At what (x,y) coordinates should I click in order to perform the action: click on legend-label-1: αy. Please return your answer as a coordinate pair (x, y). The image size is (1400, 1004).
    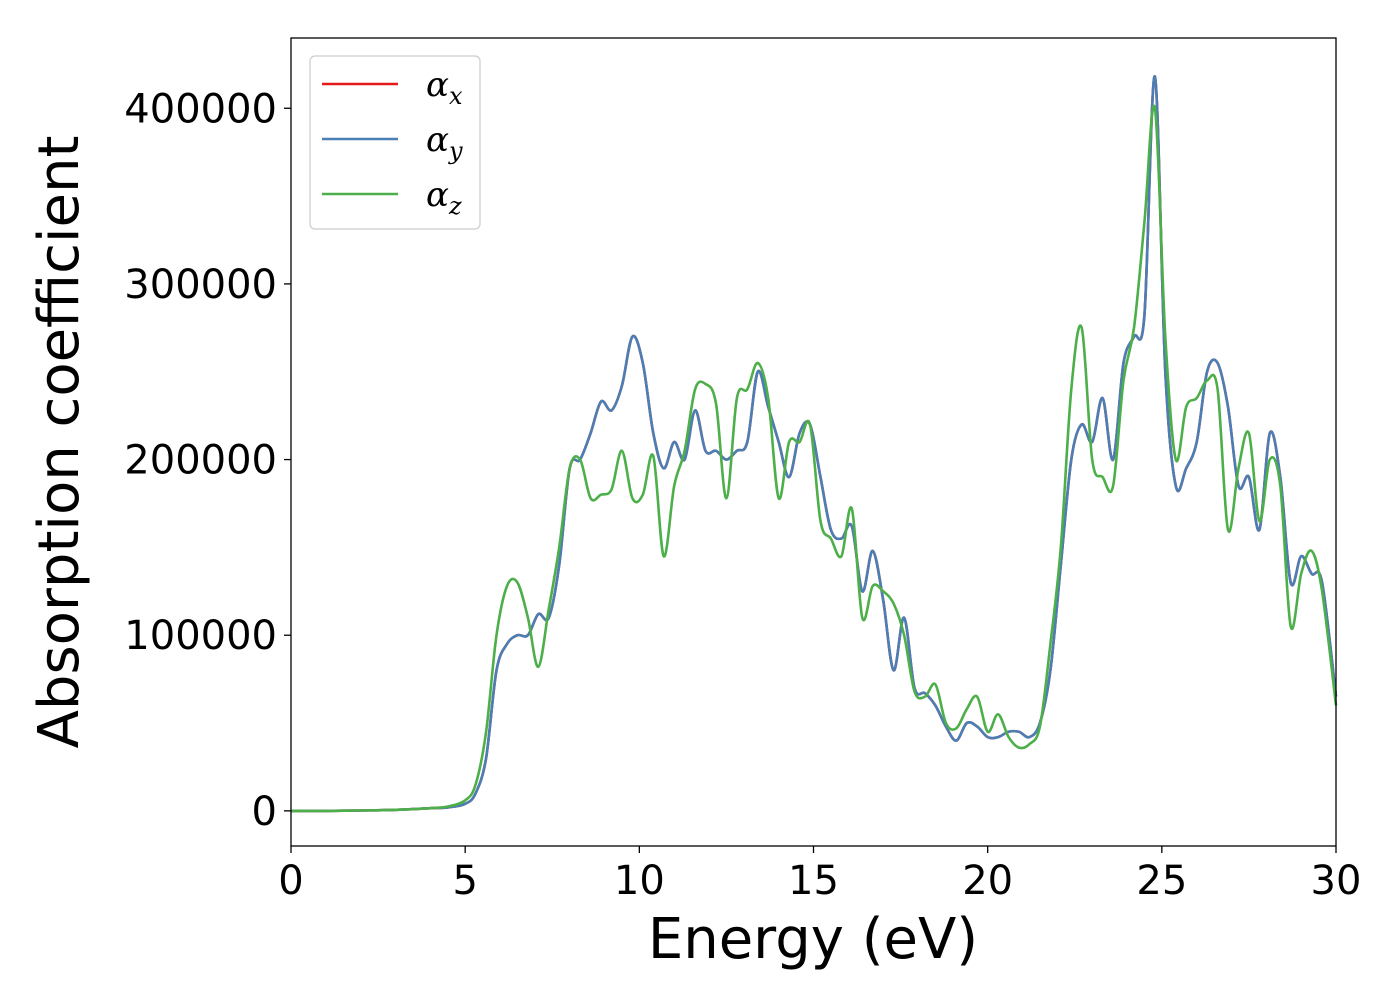
    Looking at the image, I should click on (444, 142).